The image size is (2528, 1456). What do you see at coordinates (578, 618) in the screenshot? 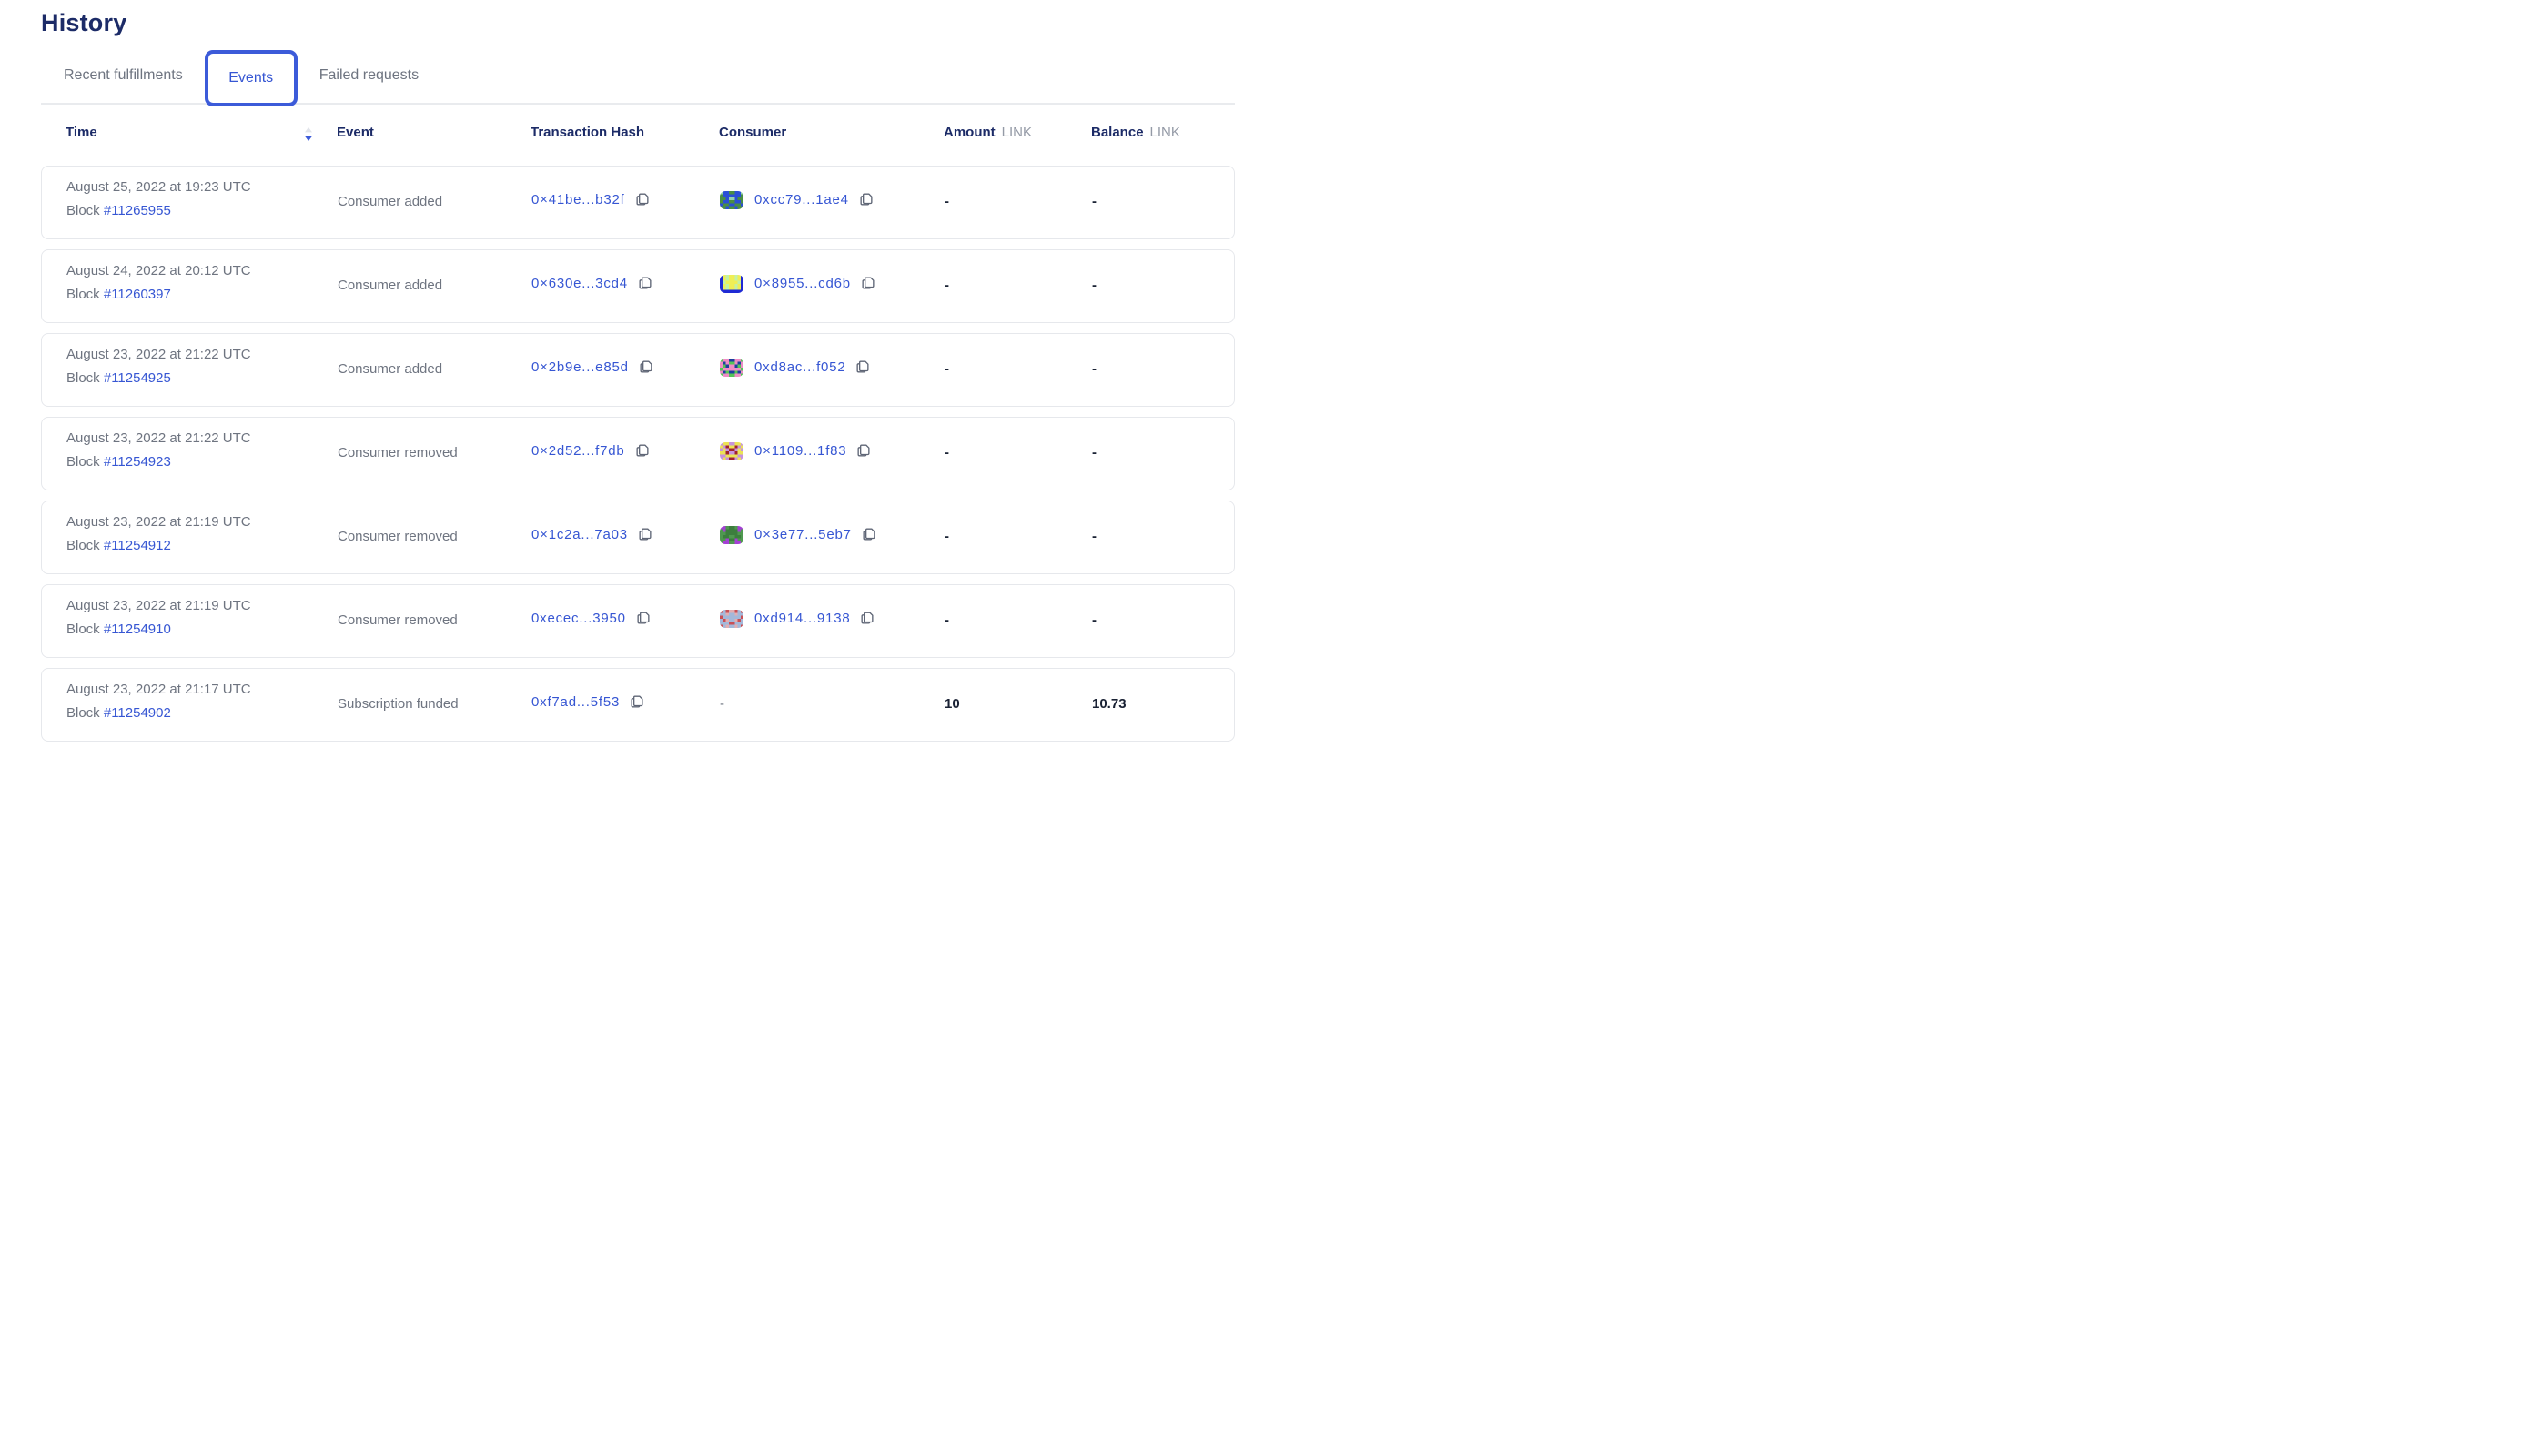
I see `transaction-hash-link: 0xecec...3950` at bounding box center [578, 618].